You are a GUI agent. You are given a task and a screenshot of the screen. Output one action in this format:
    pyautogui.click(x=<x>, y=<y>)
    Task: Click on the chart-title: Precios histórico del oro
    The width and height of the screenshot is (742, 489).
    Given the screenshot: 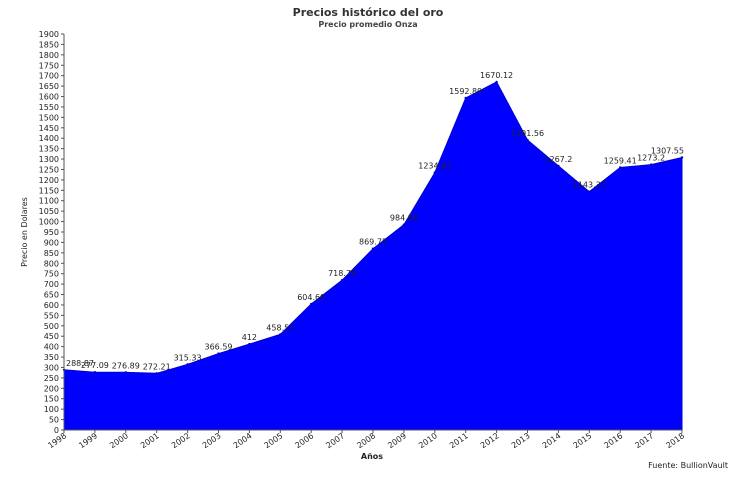 What is the action you would take?
    pyautogui.click(x=368, y=12)
    